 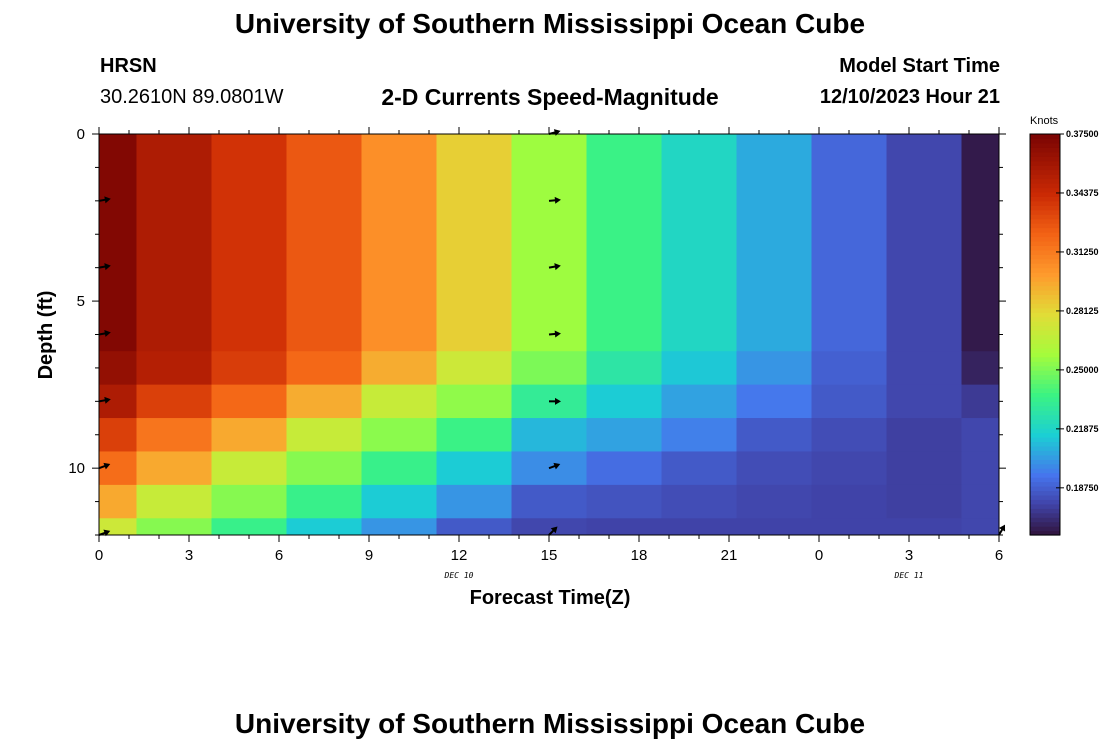 What do you see at coordinates (99, 555) in the screenshot?
I see `x-tick-label: 0` at bounding box center [99, 555].